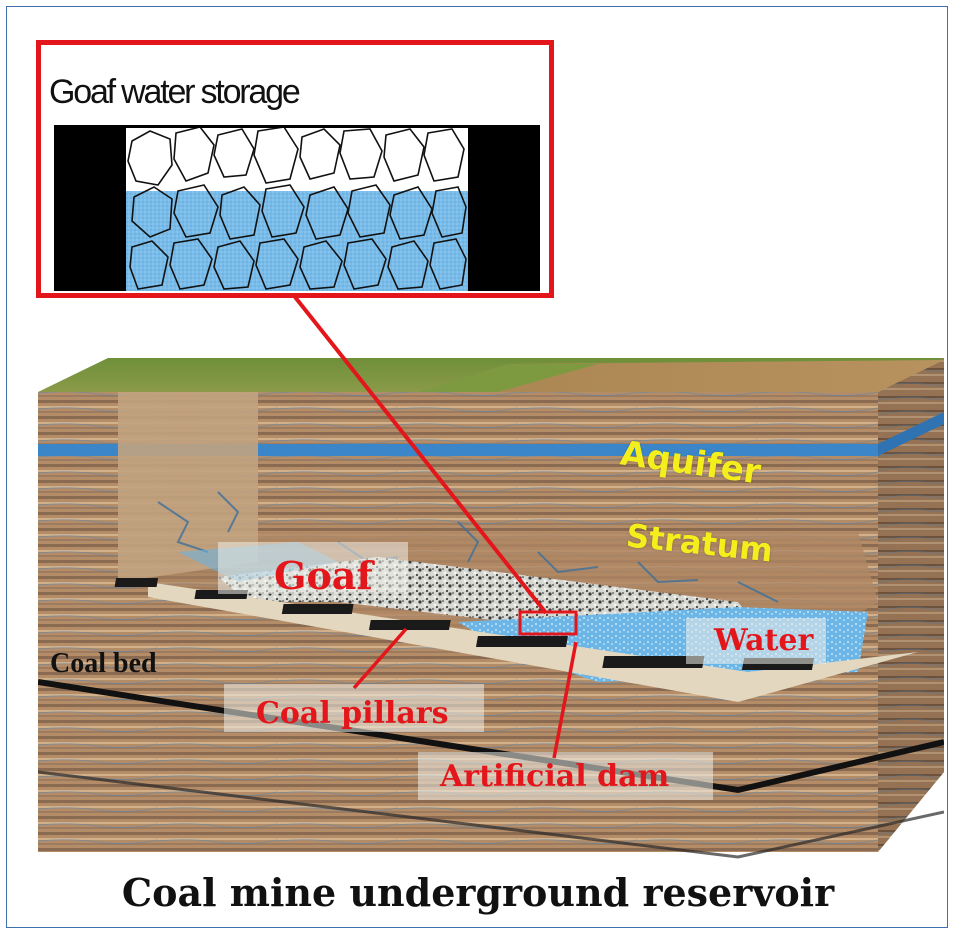 This screenshot has height=936, width=956. I want to click on artificial-dam-leader, so click(565, 700).